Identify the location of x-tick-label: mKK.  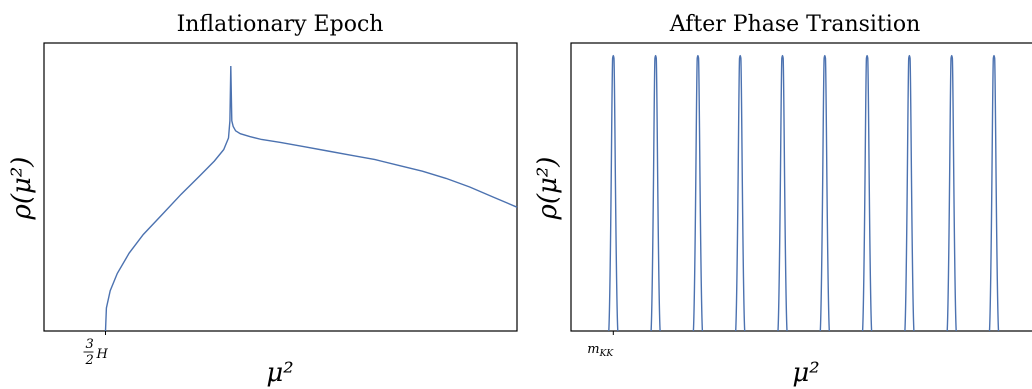
(600, 350).